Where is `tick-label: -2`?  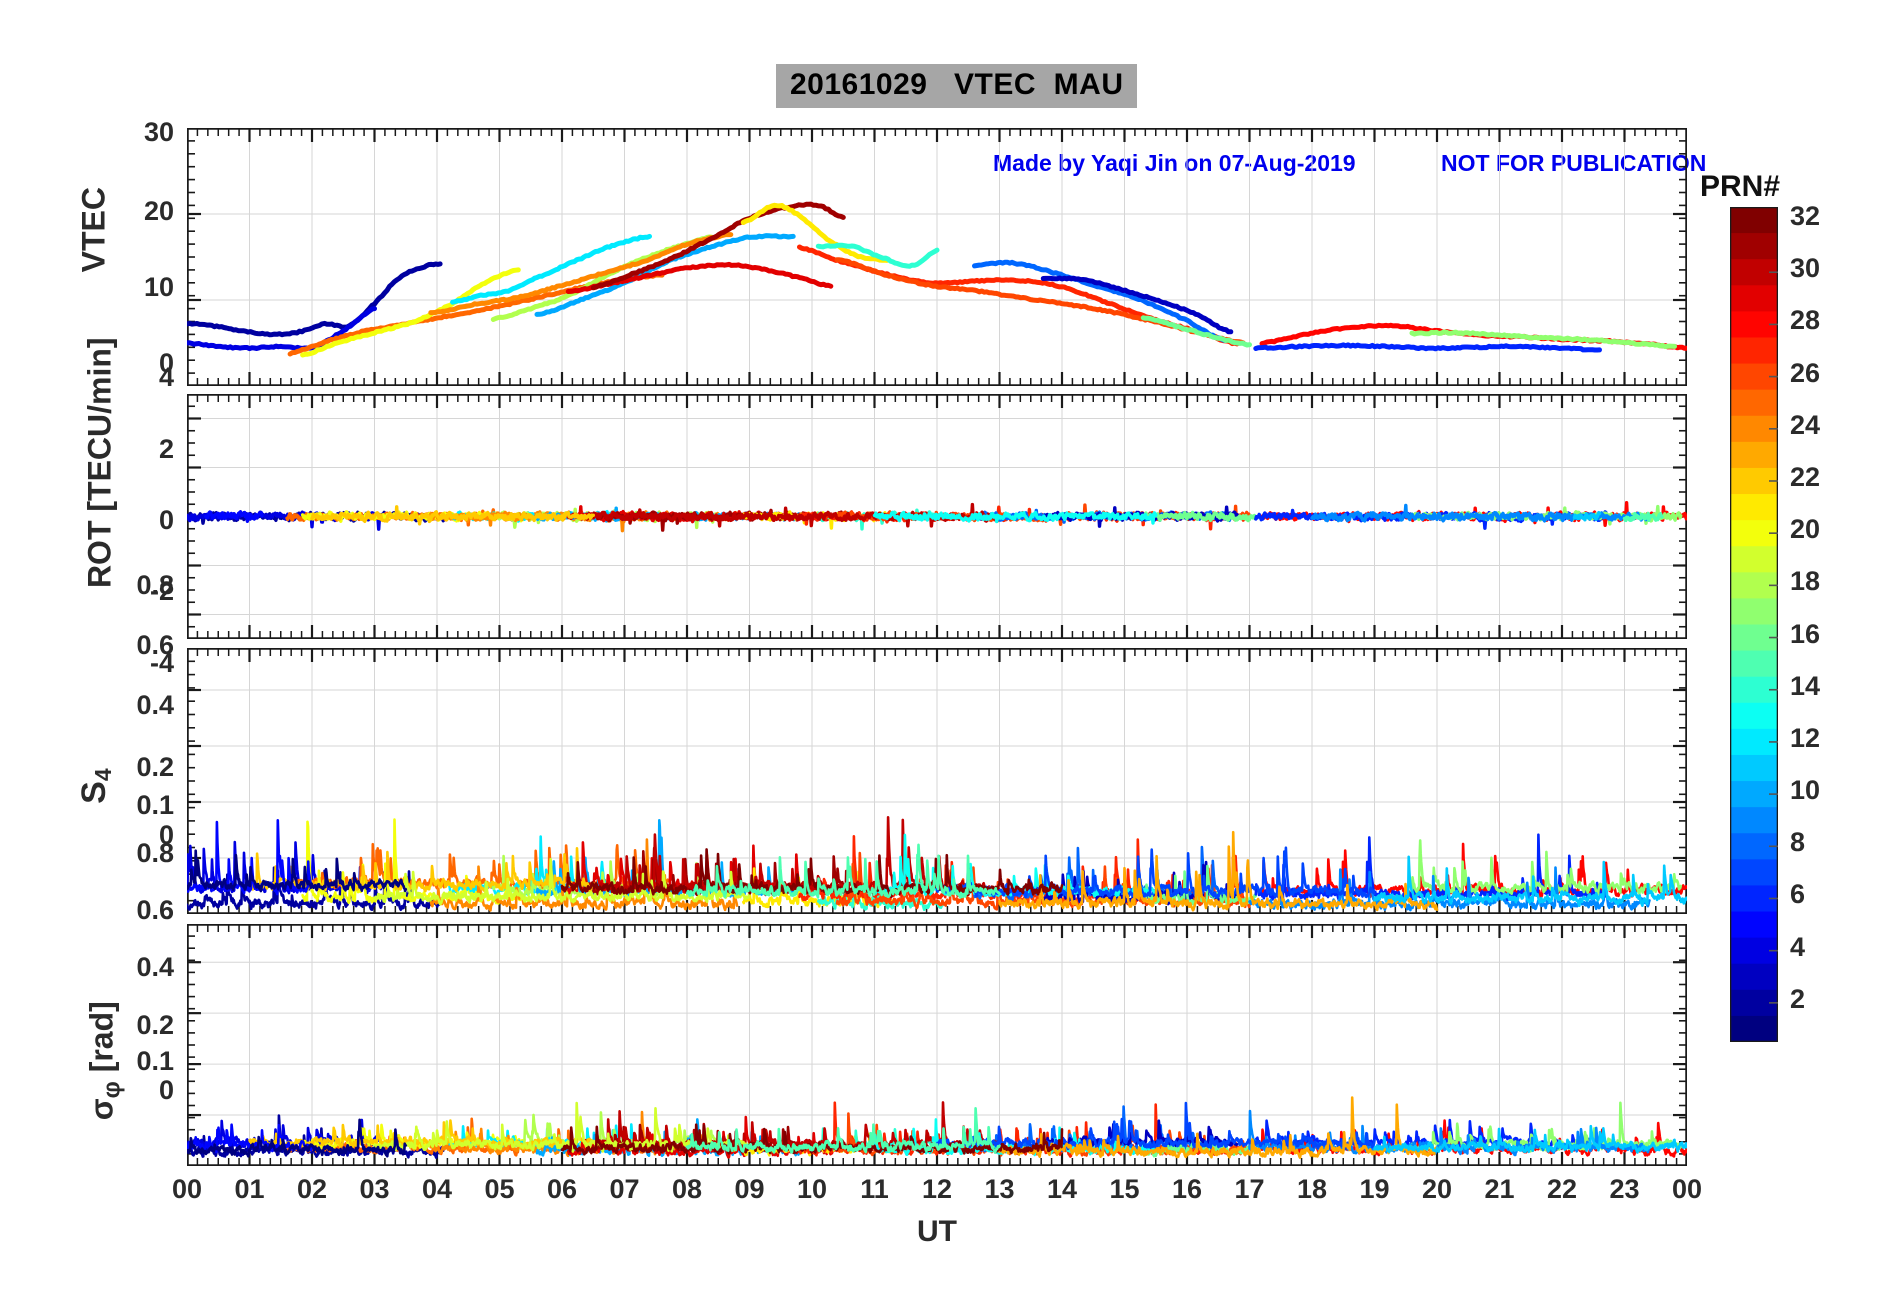 tick-label: -2 is located at coordinates (161, 591).